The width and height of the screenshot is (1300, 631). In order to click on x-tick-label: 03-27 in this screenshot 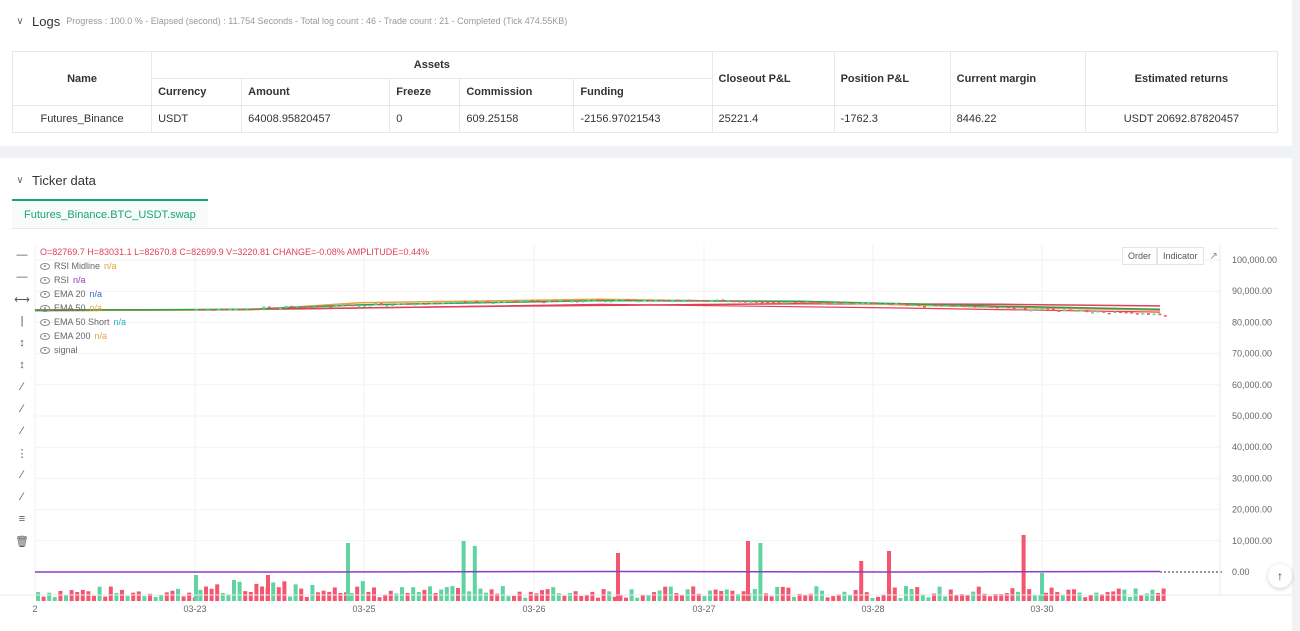, I will do `click(703, 609)`.